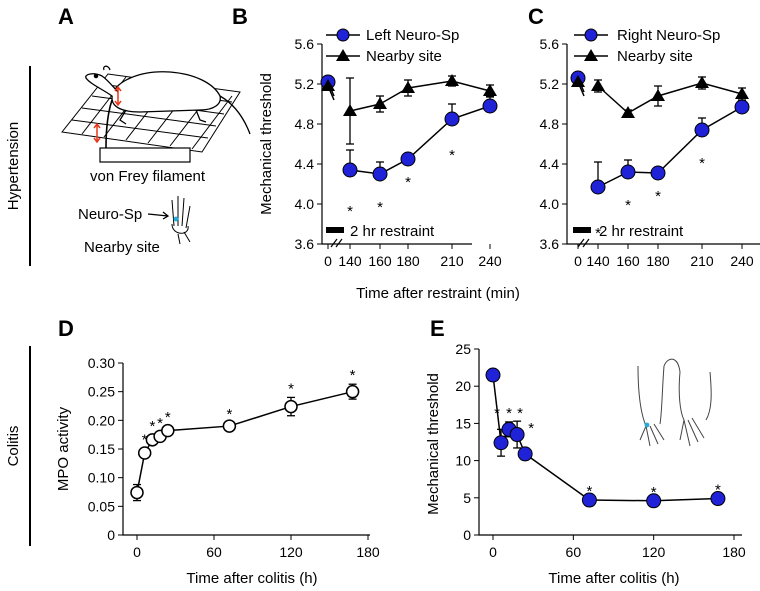 Image resolution: width=760 pixels, height=591 pixels. Describe the element at coordinates (463, 423) in the screenshot. I see `panel-e-y-tick-label: 15` at that location.